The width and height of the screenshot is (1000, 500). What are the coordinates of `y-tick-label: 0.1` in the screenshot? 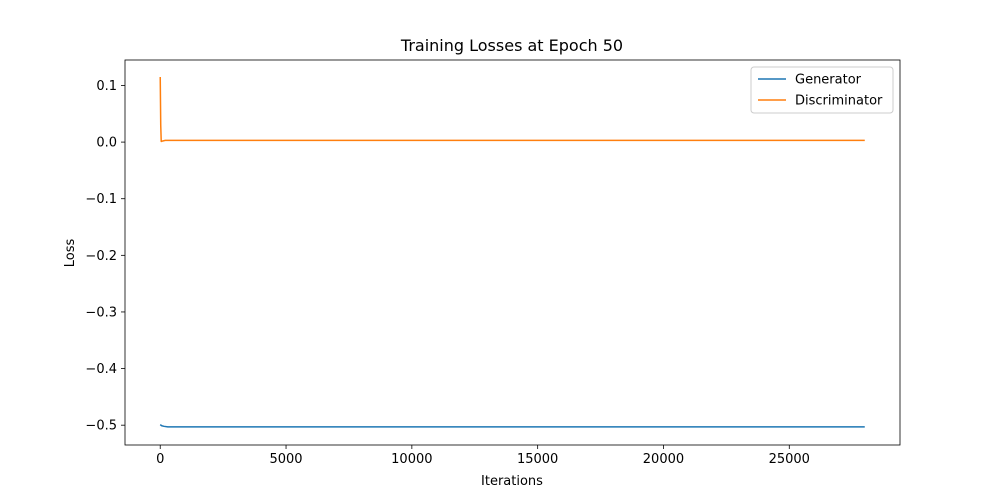 It's located at (106, 86).